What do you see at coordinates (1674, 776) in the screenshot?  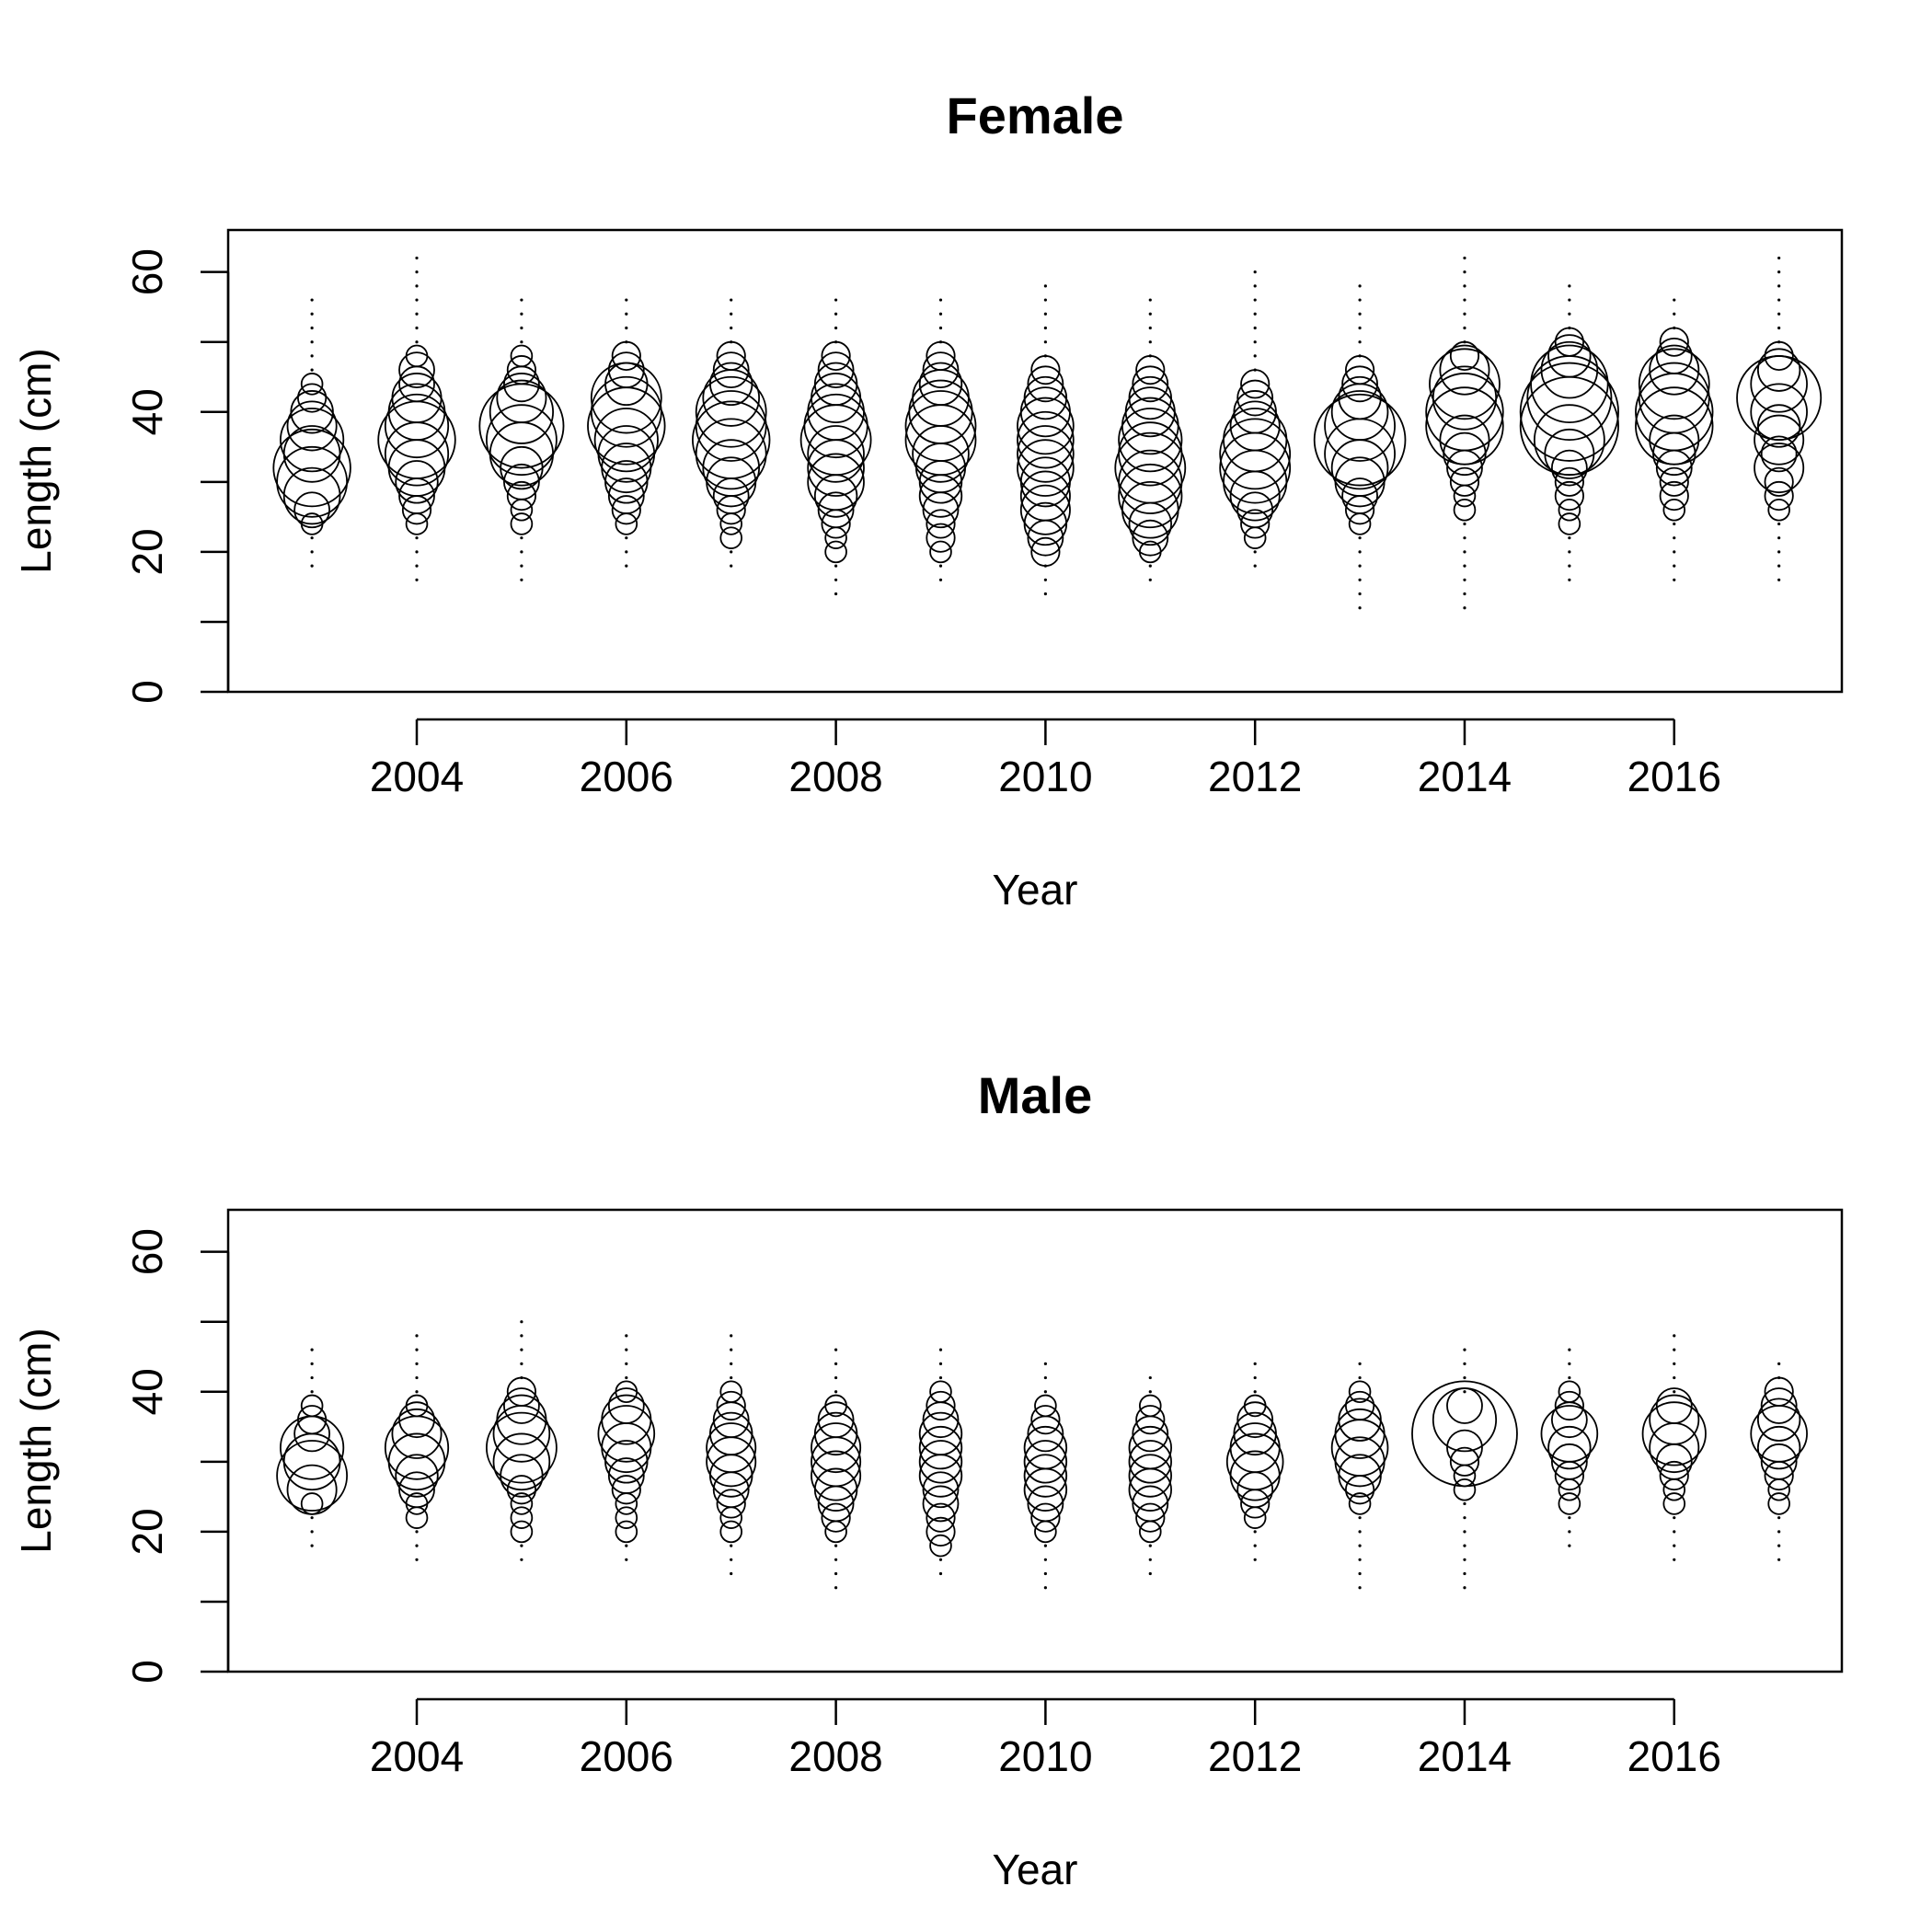 I see `x-tick-label: 2016` at bounding box center [1674, 776].